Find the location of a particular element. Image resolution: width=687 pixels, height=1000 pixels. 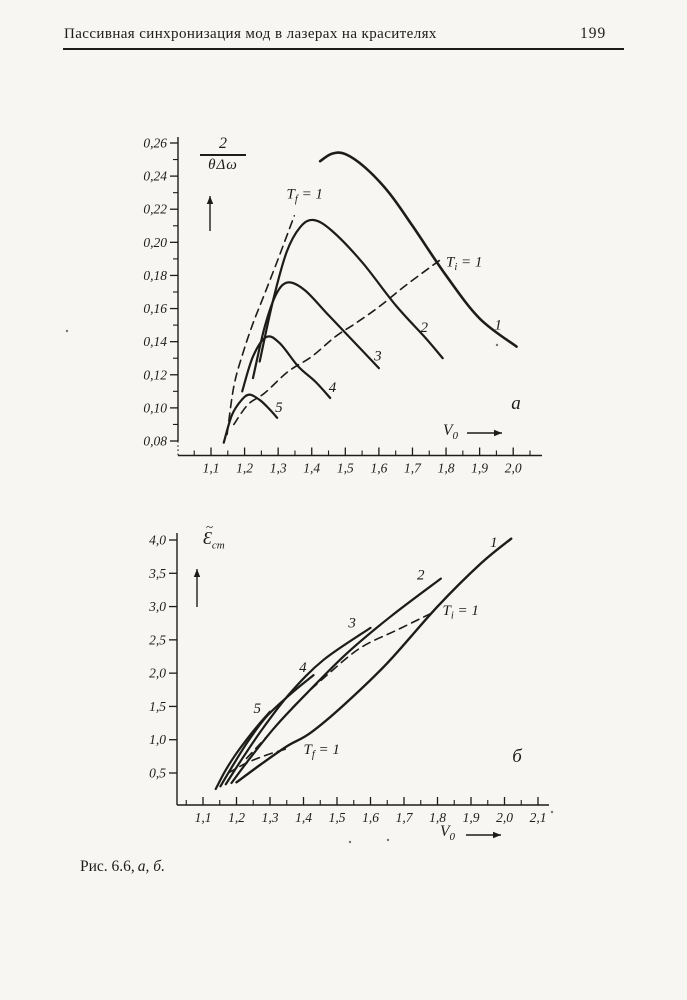

y-tick-label: 0,16 is located at coordinates (155, 308).